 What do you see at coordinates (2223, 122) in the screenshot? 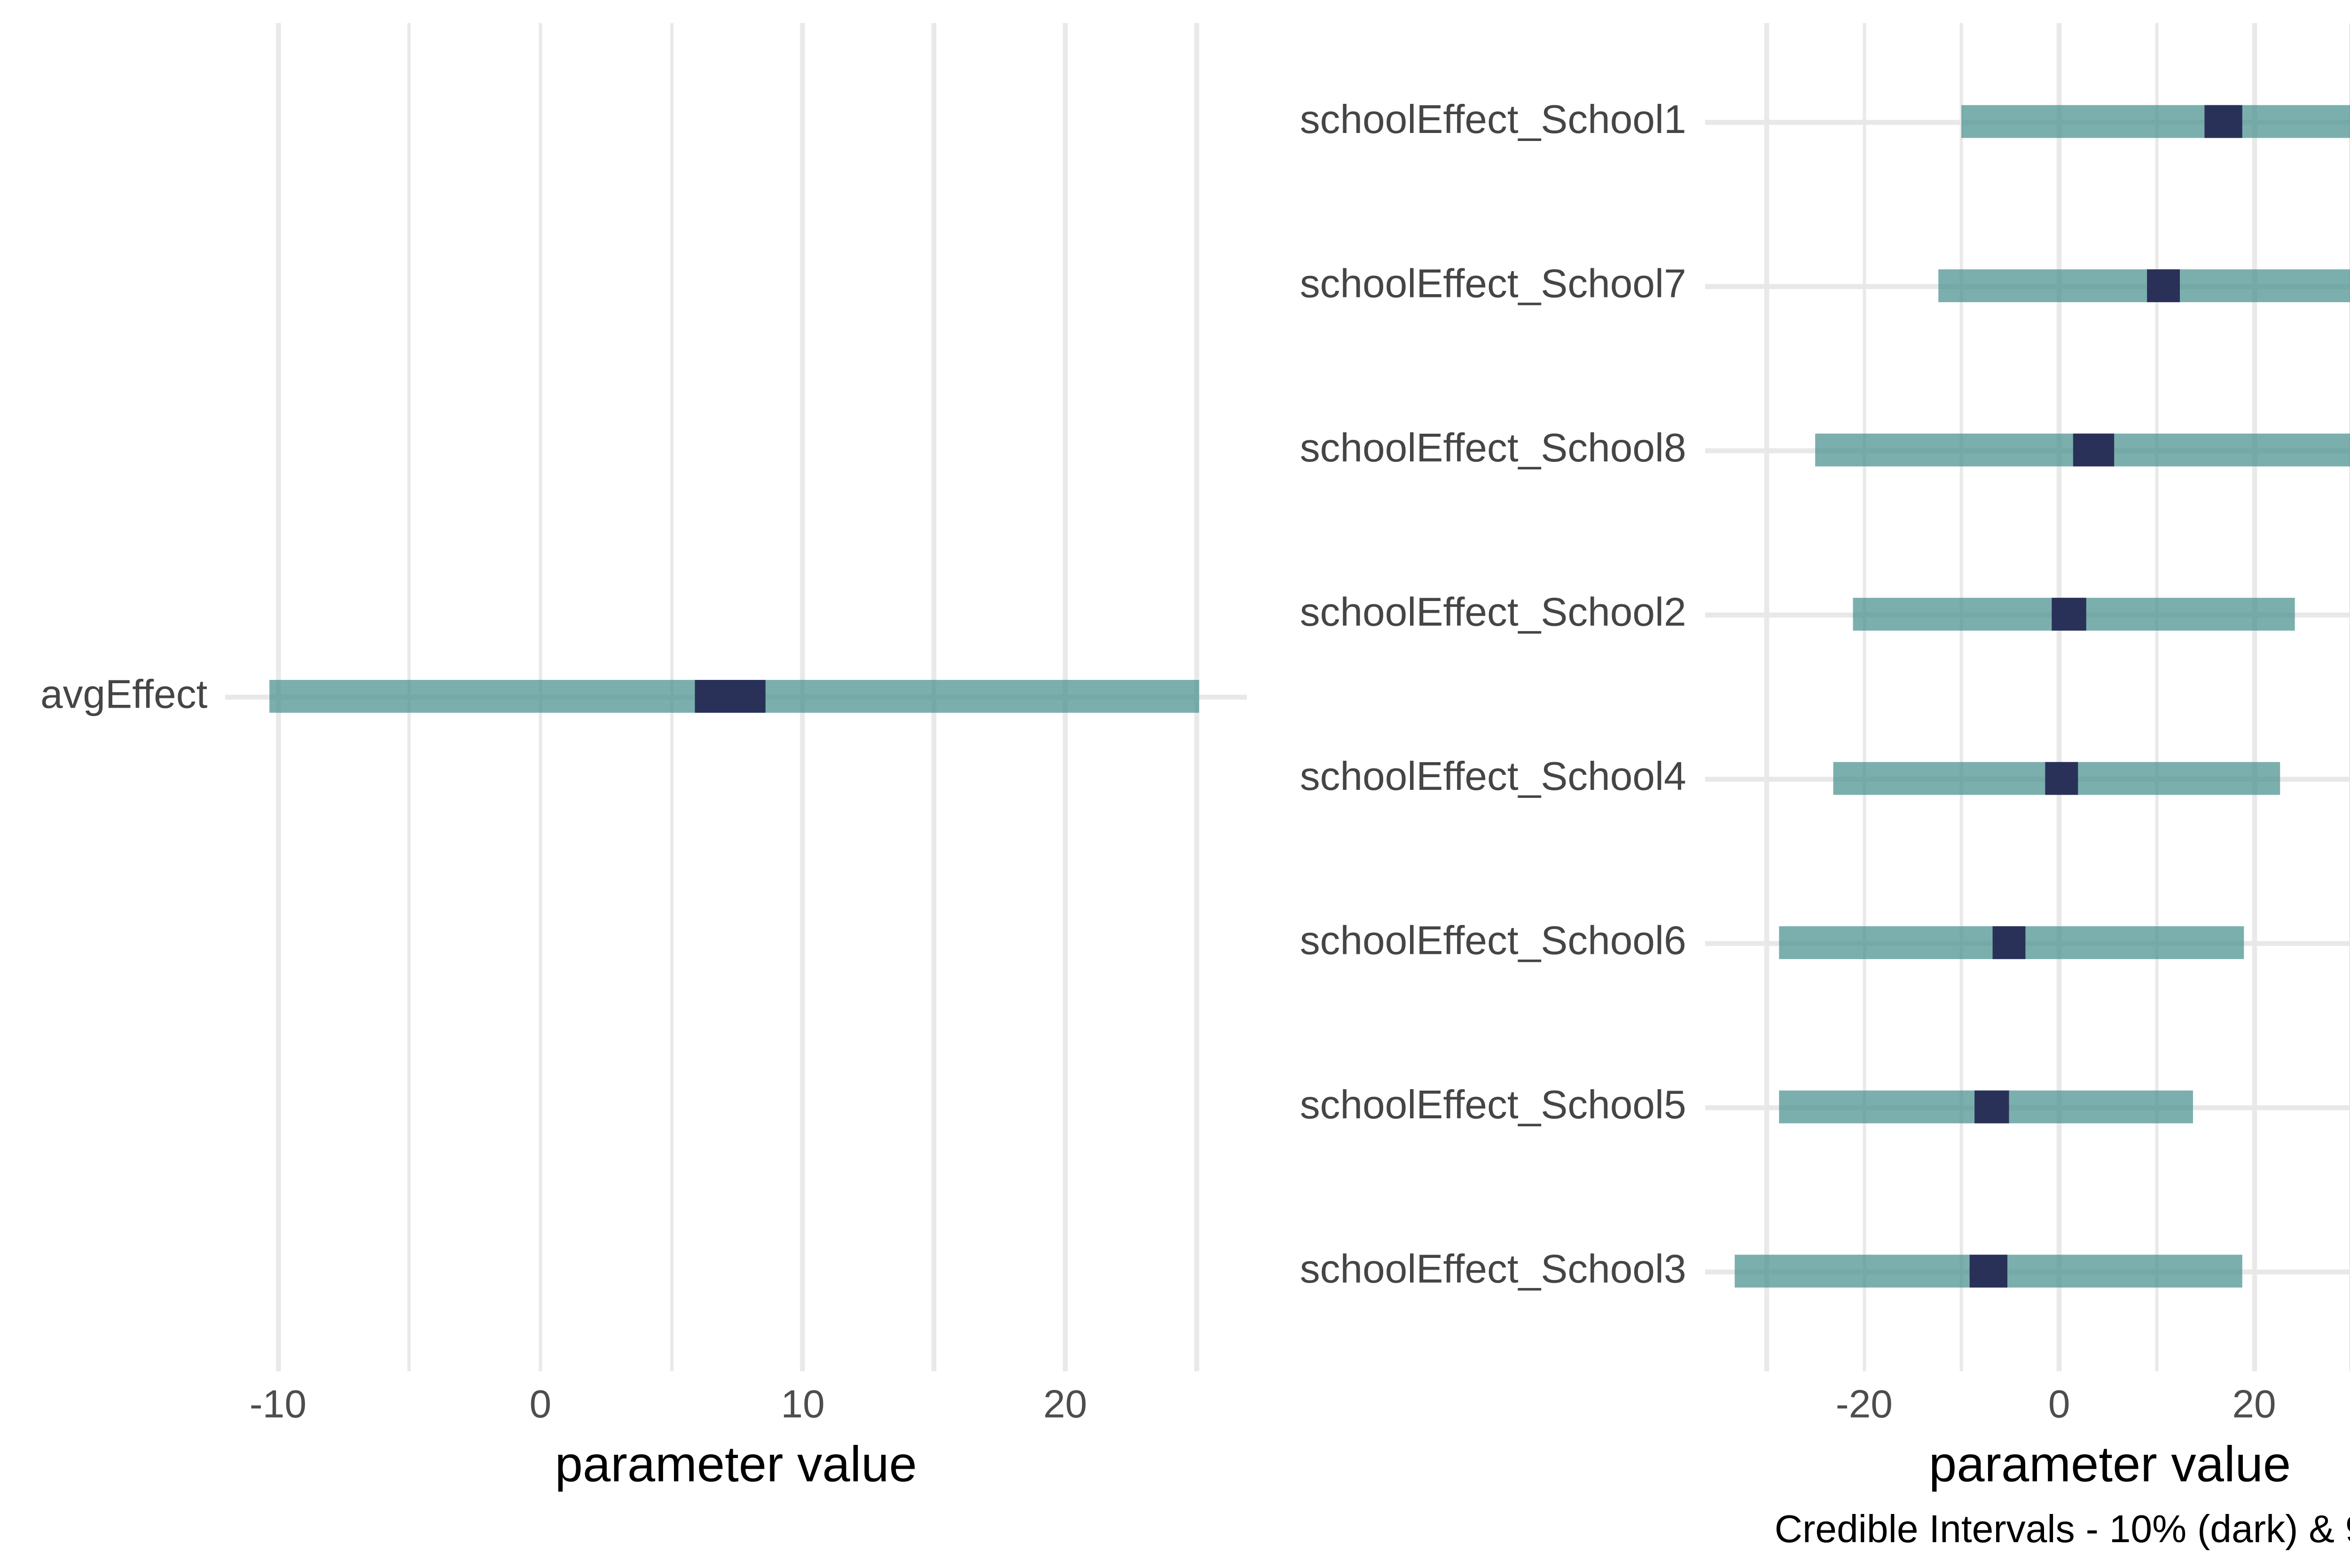
I see `inner-interval-schoolEffect_School1` at bounding box center [2223, 122].